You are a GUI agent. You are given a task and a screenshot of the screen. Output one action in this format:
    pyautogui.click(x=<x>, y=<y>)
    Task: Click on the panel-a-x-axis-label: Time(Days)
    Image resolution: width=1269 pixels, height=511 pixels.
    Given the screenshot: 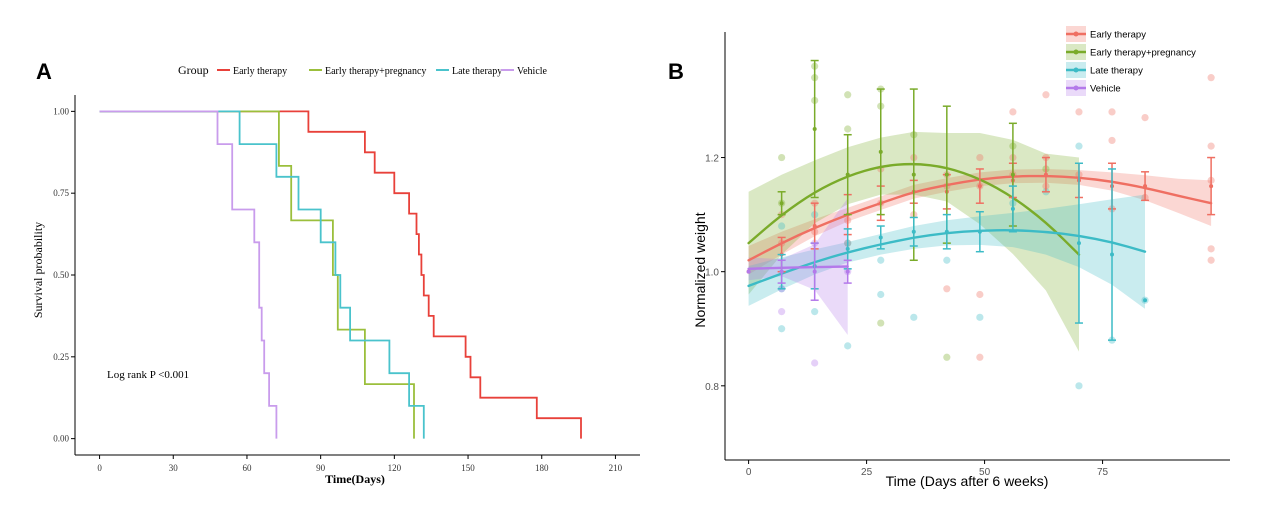 What is the action you would take?
    pyautogui.click(x=355, y=479)
    